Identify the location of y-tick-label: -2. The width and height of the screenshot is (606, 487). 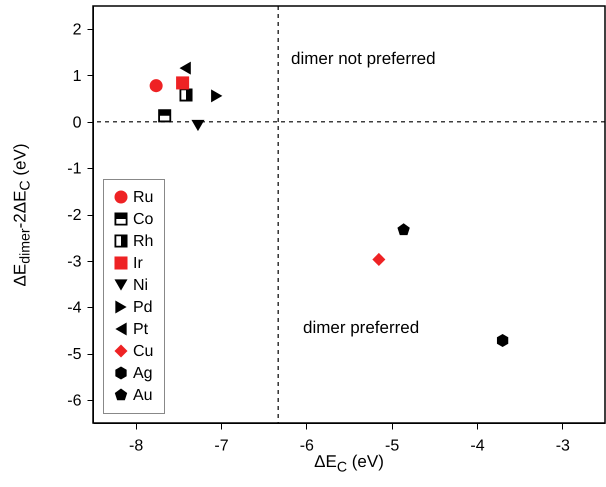
(74, 215).